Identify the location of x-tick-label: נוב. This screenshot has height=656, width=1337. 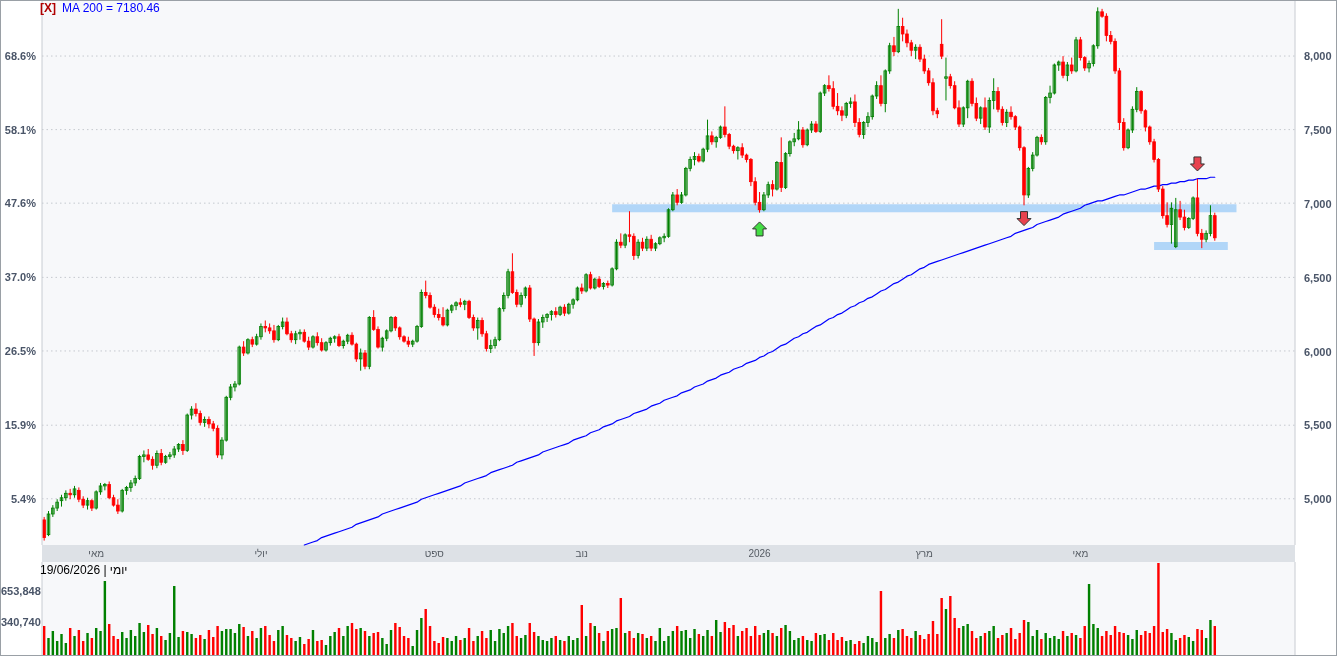
(582, 553).